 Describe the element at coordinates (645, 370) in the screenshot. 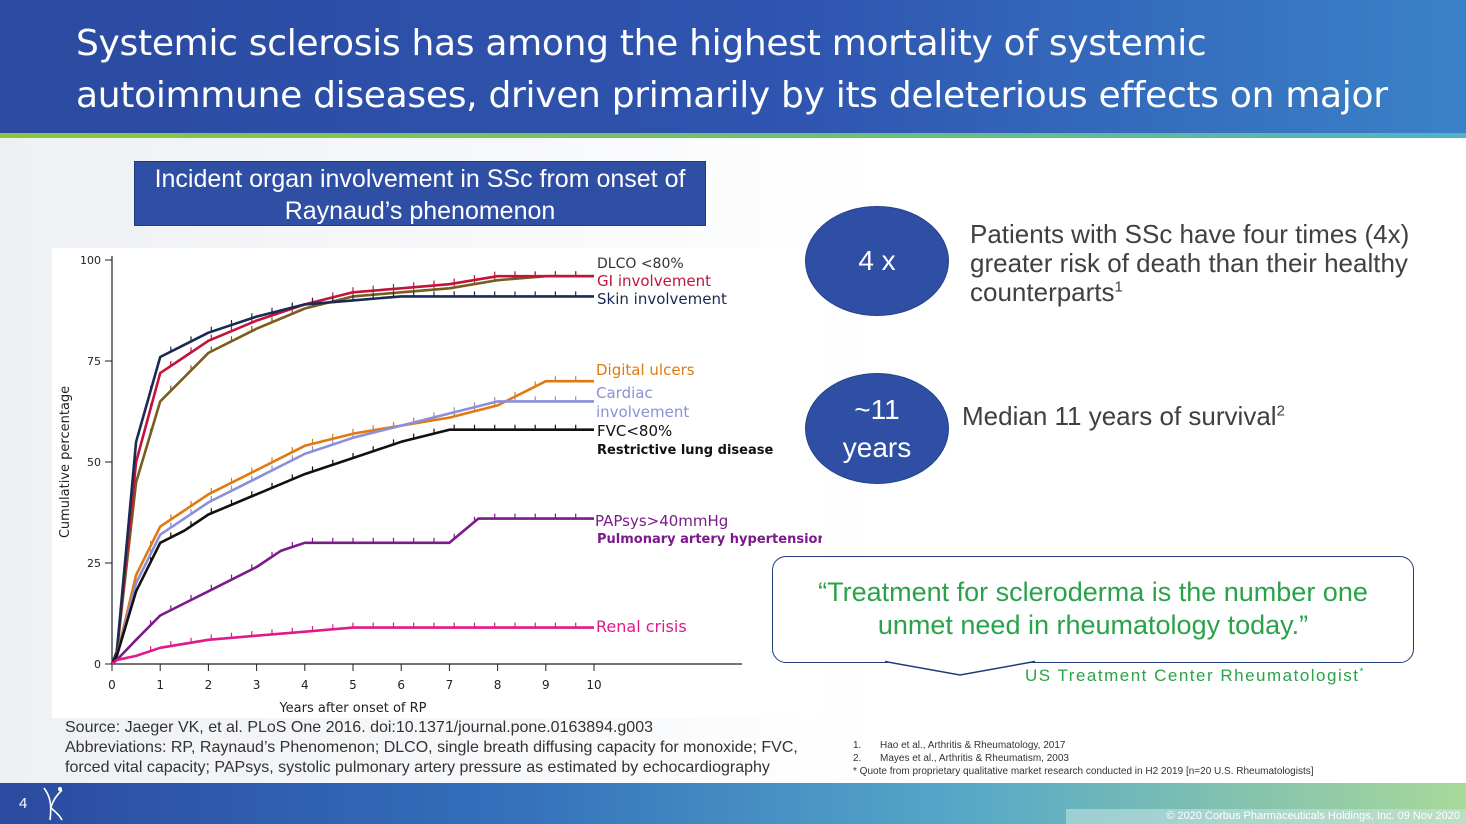

I see `legend-label-3: Digital ulcers` at that location.